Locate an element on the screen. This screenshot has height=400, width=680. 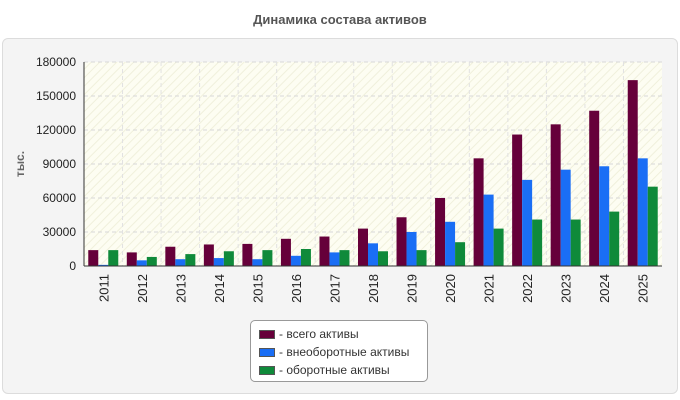
legend-item: - внеоборотные активы is located at coordinates (339, 352).